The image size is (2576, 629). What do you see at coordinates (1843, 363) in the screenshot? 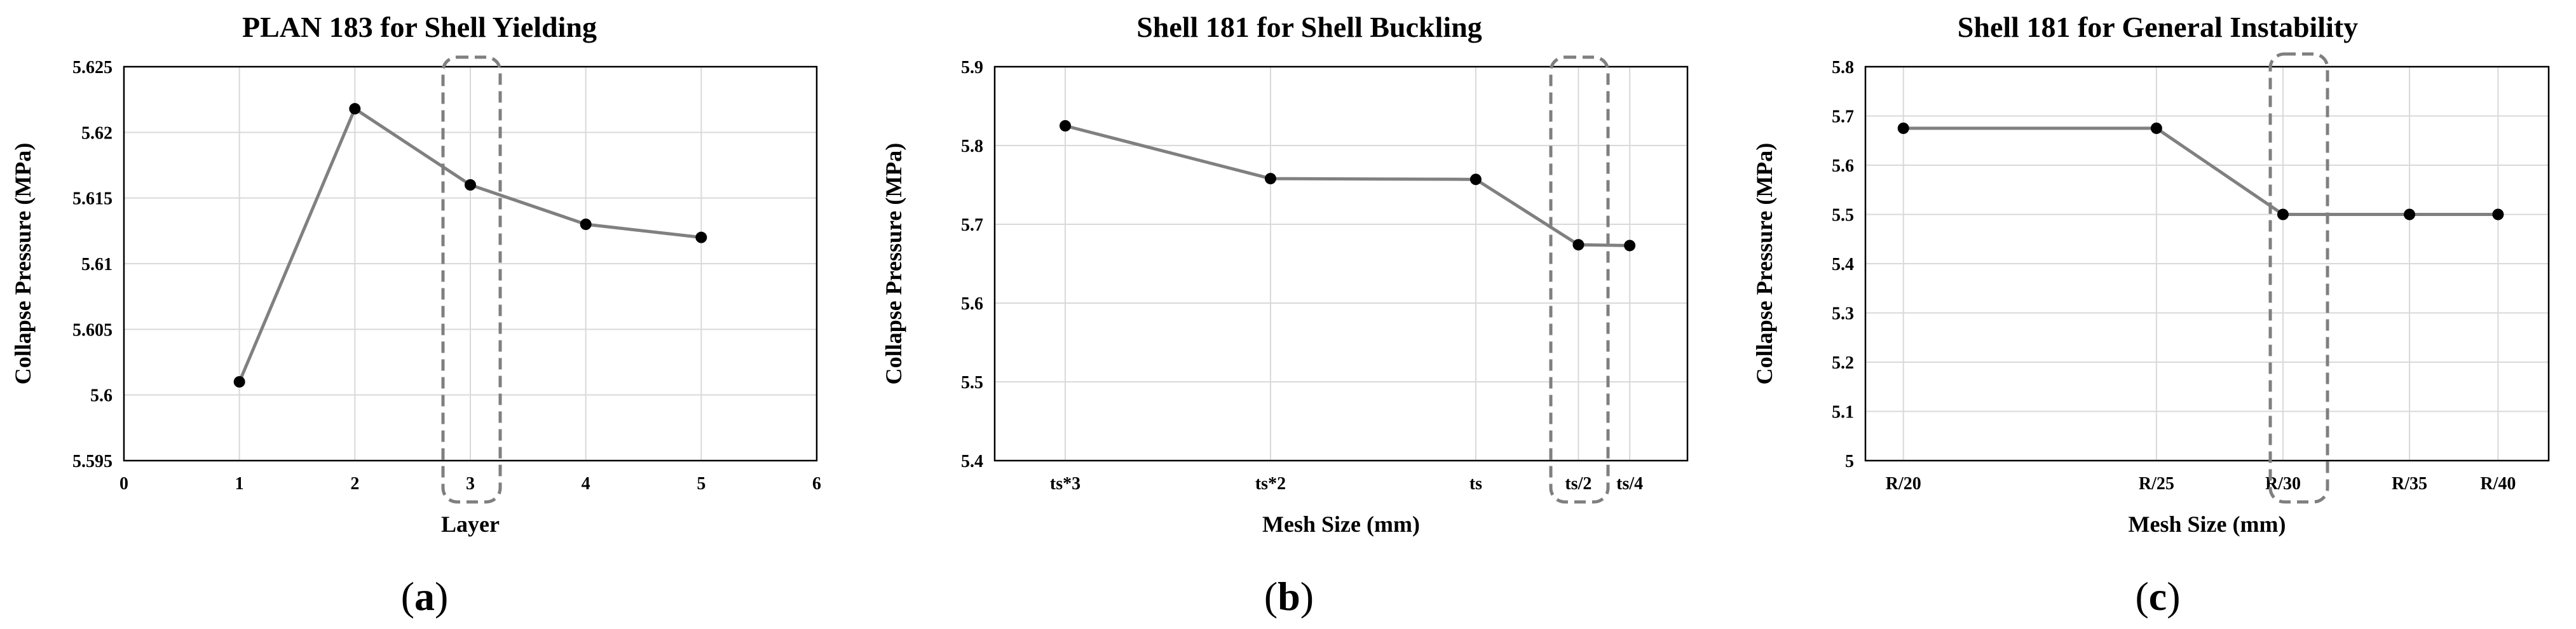
I see `y-tick-label: 5.2` at bounding box center [1843, 363].